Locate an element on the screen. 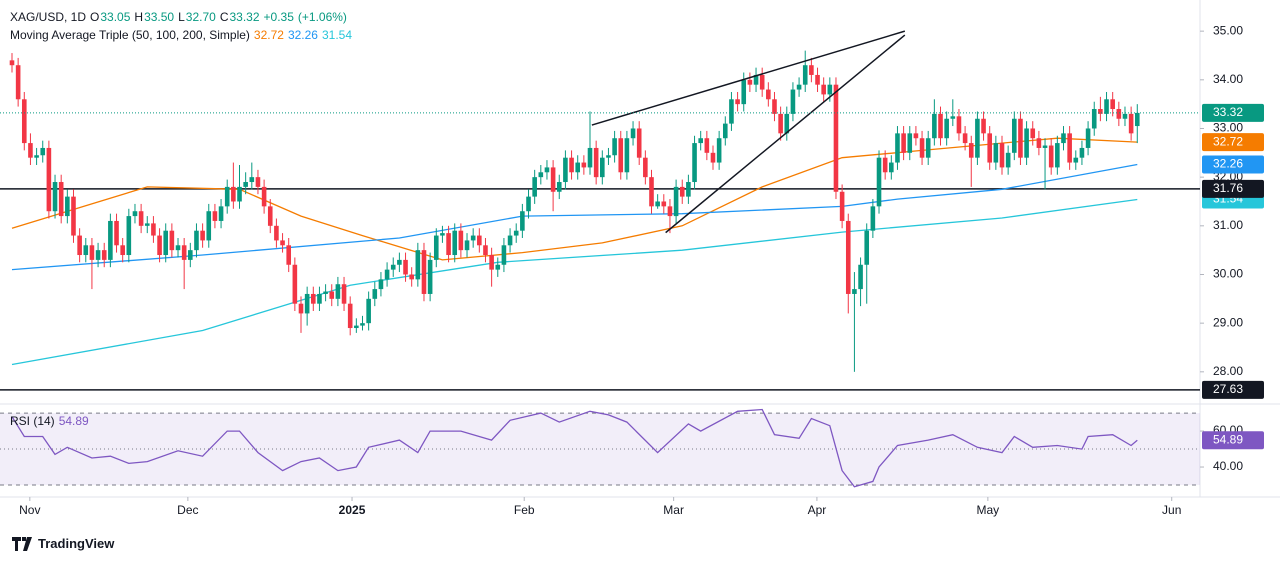 The height and width of the screenshot is (562, 1280). change: +0.35 is located at coordinates (278, 17).